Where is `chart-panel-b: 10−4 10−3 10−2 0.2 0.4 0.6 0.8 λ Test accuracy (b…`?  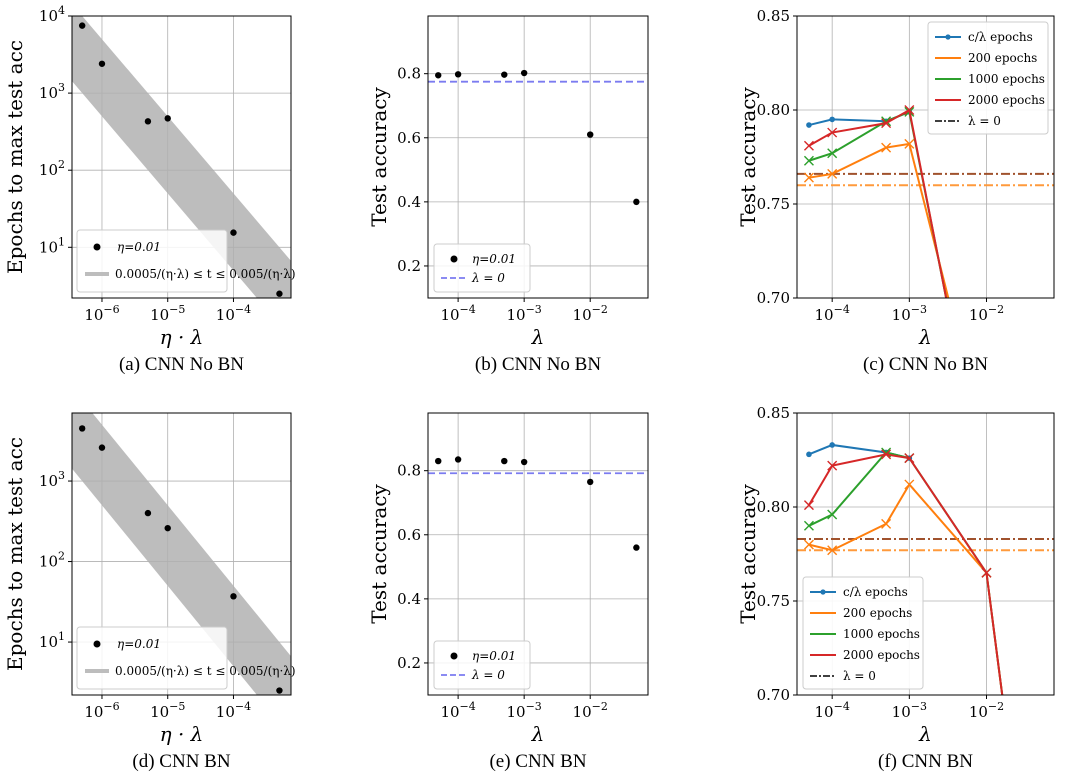
chart-panel-b: 10−4 10−3 10−2 0.2 0.4 0.6 0.8 λ Test accuracy (b… is located at coordinates (508, 195).